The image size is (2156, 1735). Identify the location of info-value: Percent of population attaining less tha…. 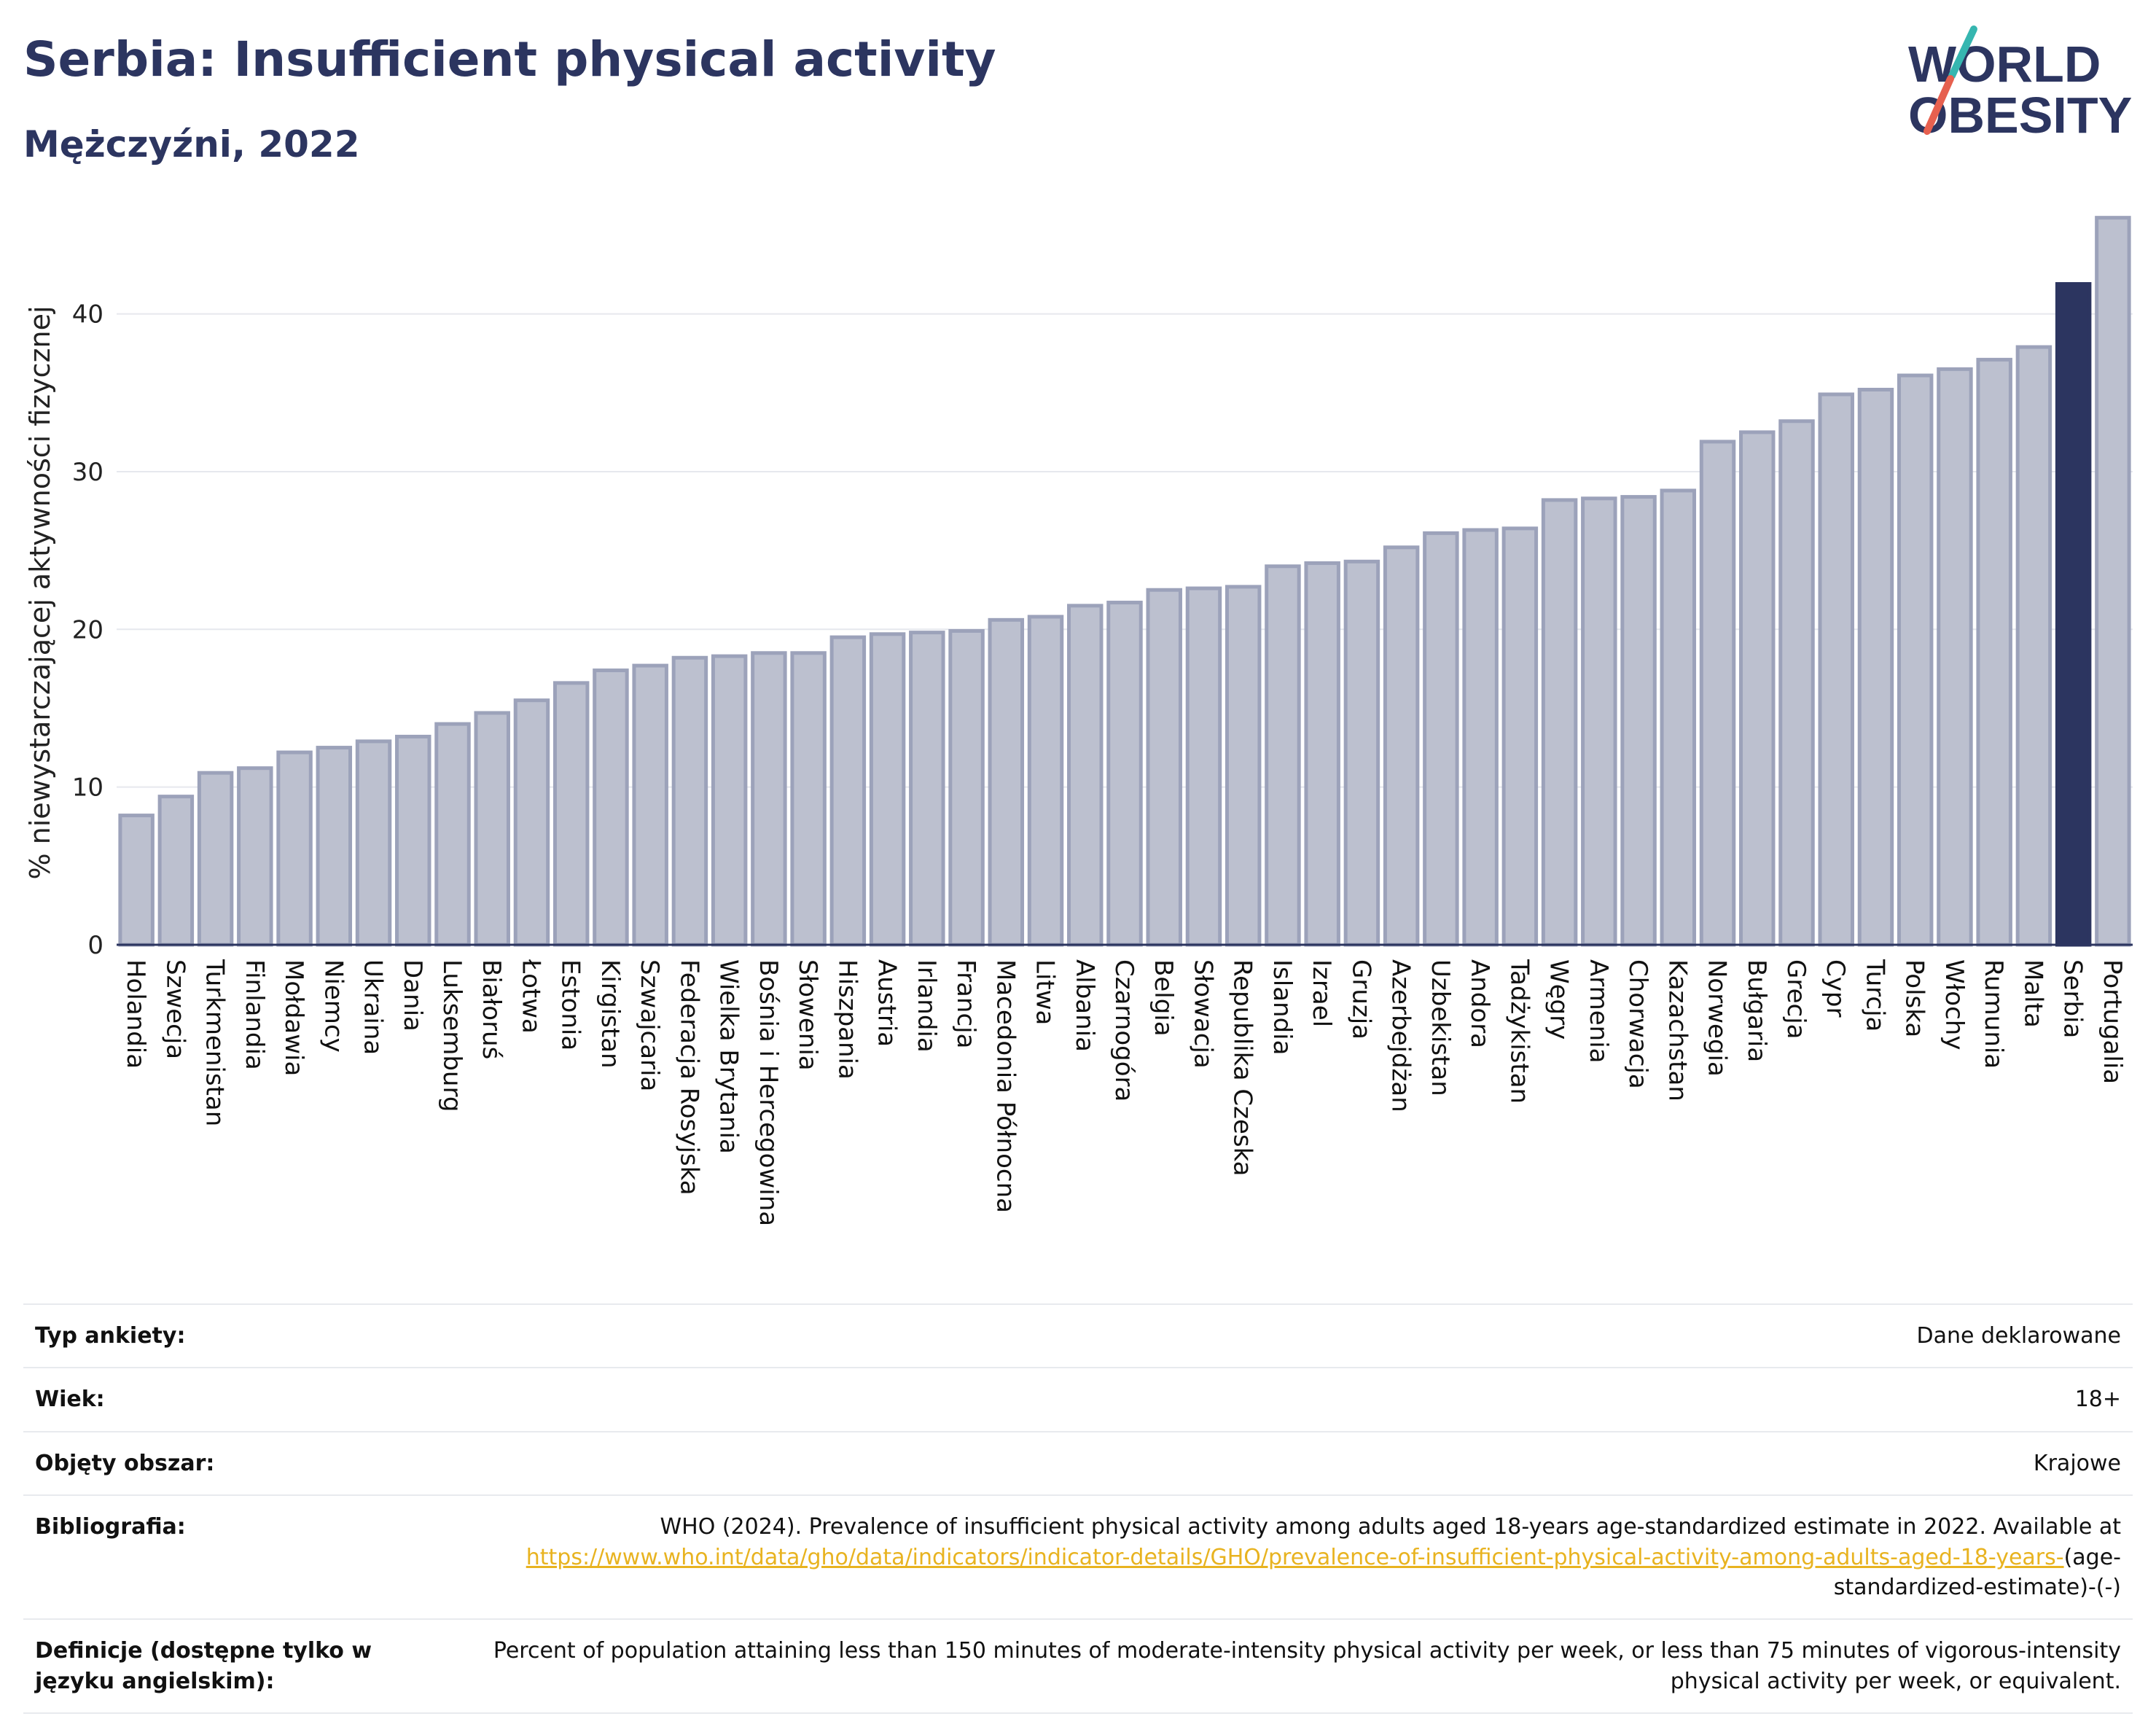
(1294, 1666).